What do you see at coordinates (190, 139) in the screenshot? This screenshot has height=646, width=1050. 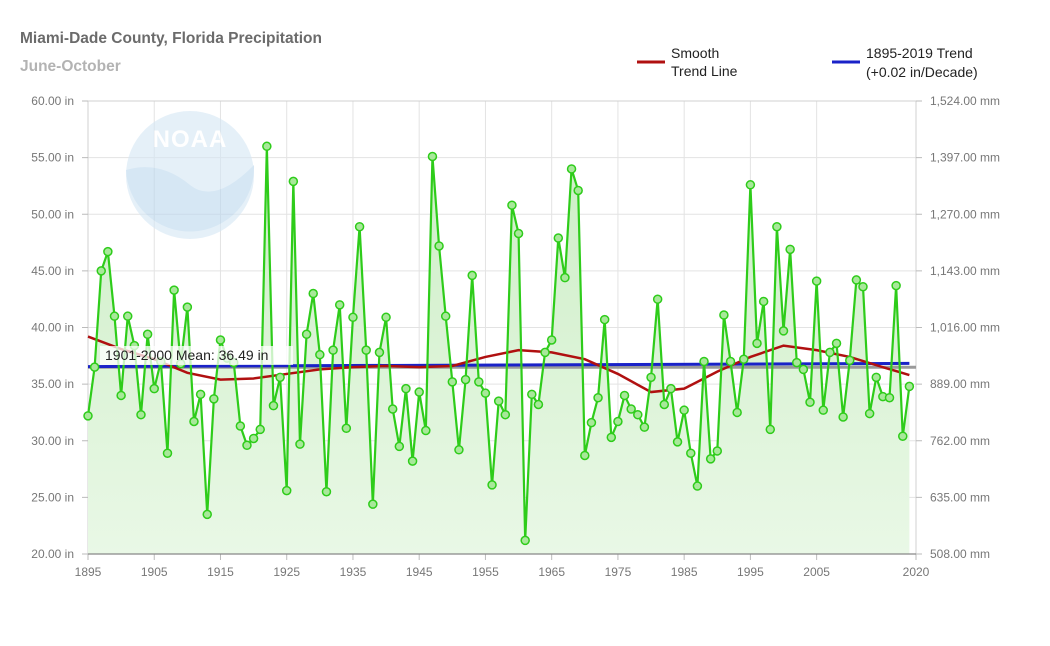 I see `noaa-logo-text: NOAA` at bounding box center [190, 139].